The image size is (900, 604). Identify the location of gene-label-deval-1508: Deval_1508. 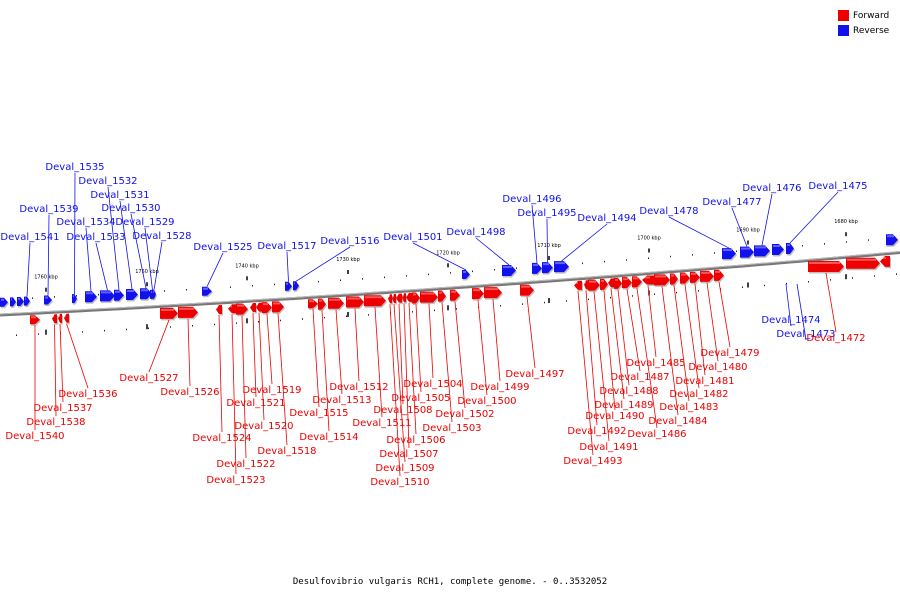
(403, 359).